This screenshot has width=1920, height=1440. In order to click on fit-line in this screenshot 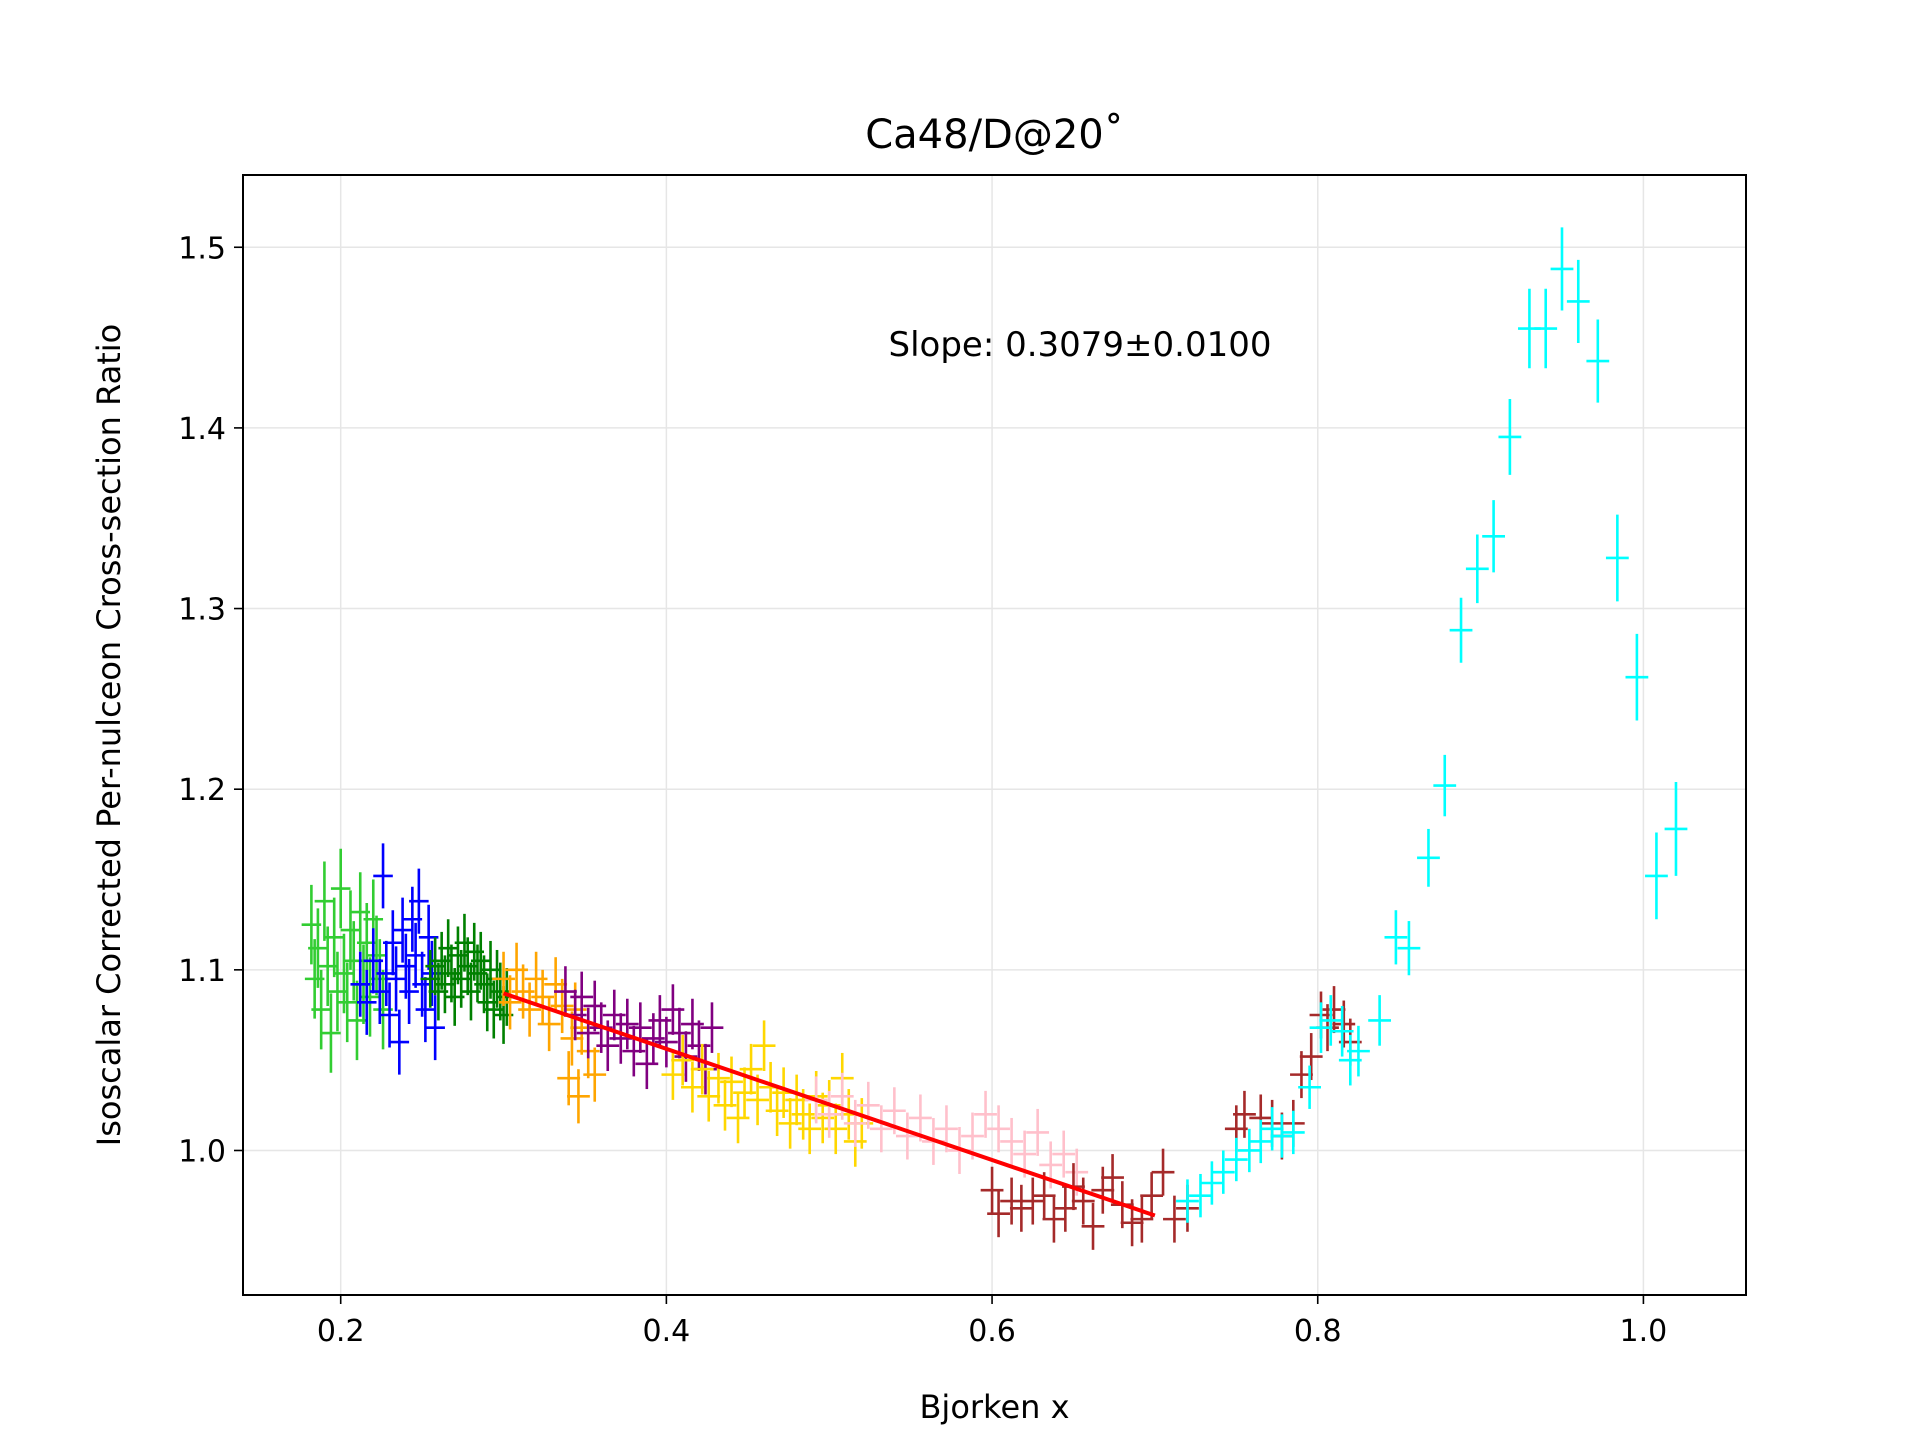, I will do `click(829, 1104)`.